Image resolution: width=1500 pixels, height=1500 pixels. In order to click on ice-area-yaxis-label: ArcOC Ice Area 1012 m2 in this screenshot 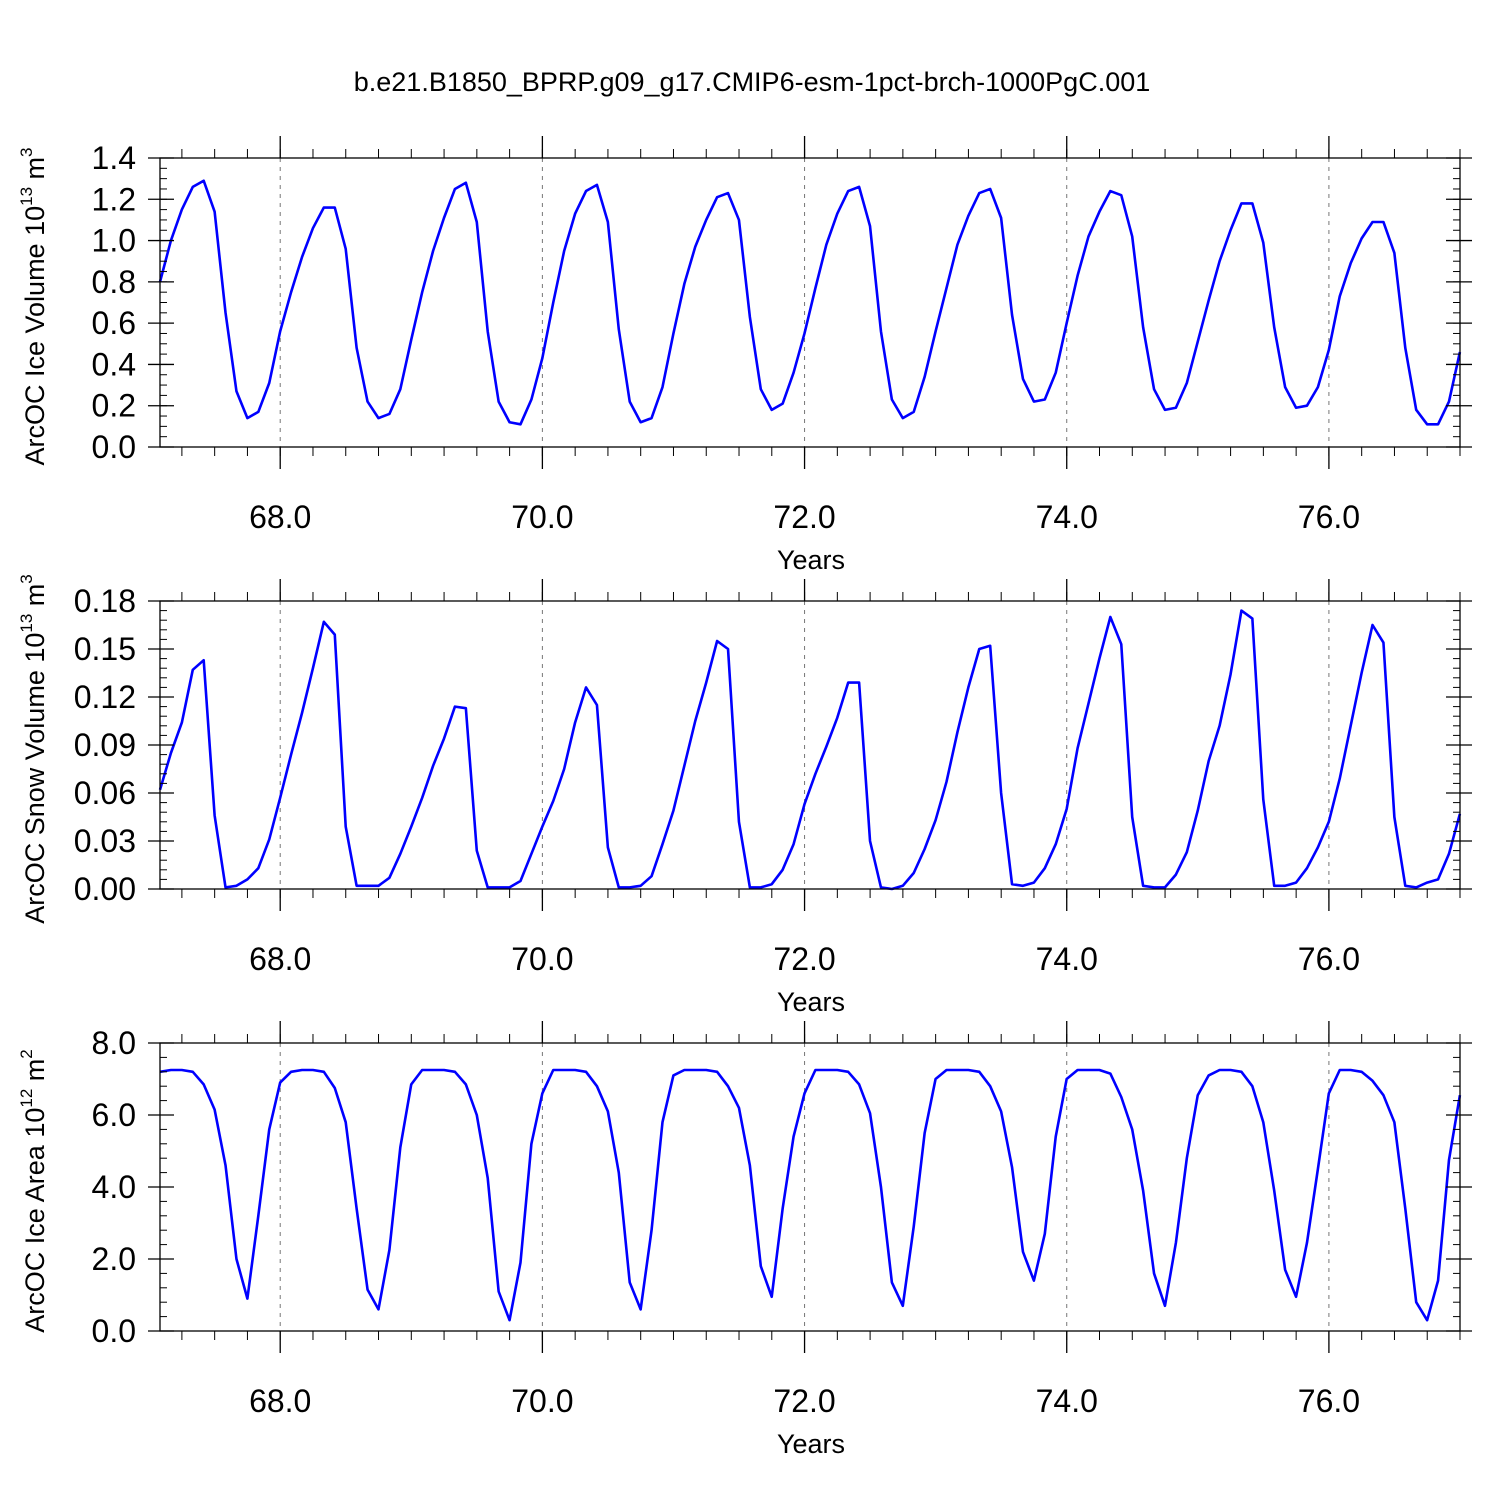, I will do `click(33, 1191)`.